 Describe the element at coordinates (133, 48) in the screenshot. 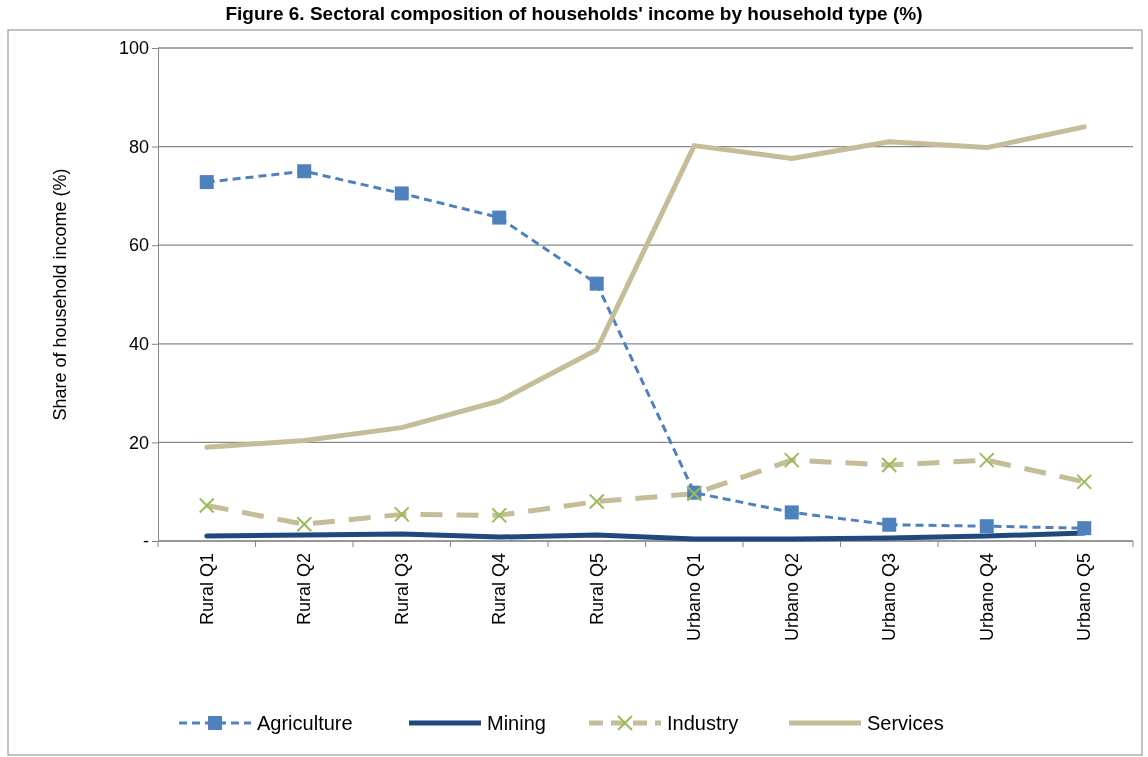

I see `y-tick-label: 100` at that location.